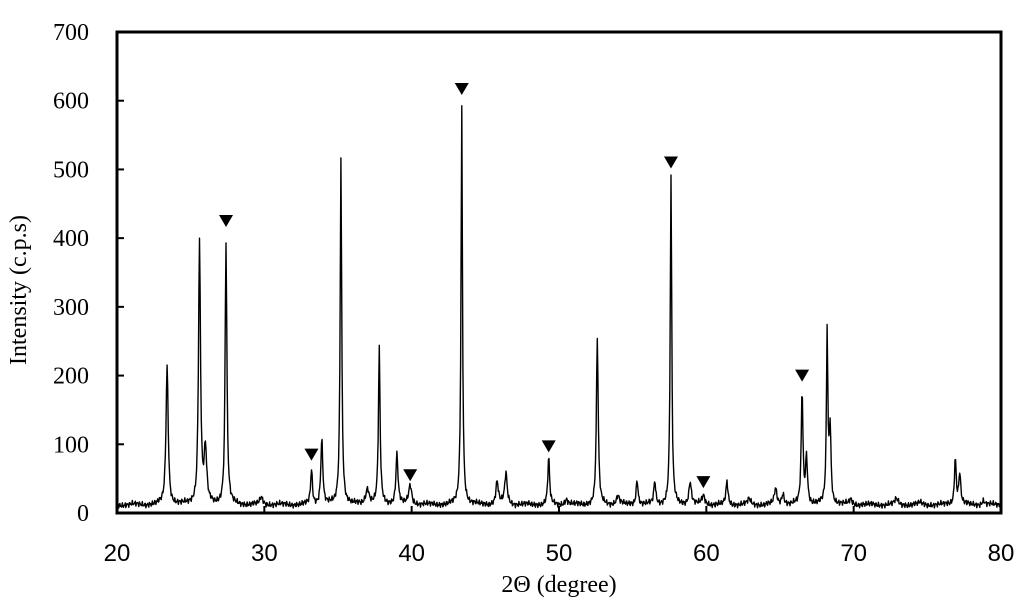 Image resolution: width=1024 pixels, height=610 pixels. I want to click on x-tick-label: 50, so click(559, 553).